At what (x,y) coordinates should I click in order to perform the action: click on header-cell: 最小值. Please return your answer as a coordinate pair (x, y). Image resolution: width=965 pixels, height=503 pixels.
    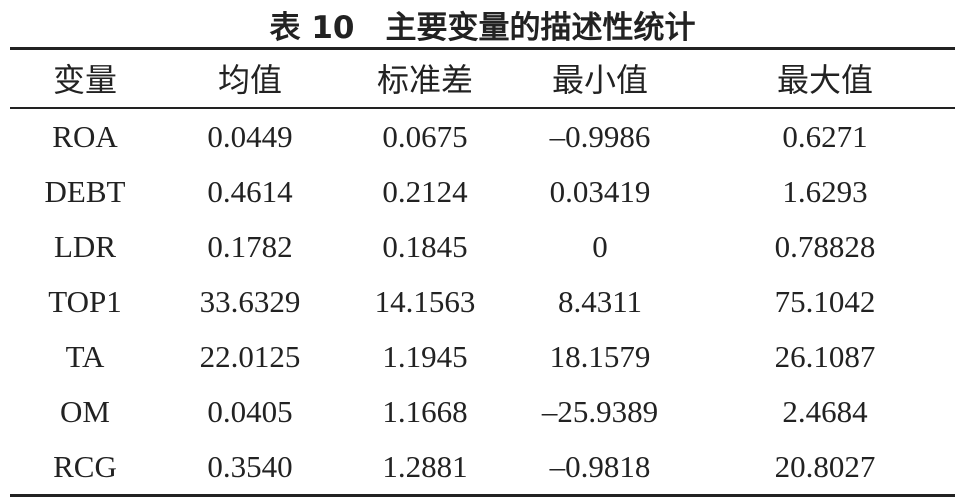
    Looking at the image, I should click on (599, 80).